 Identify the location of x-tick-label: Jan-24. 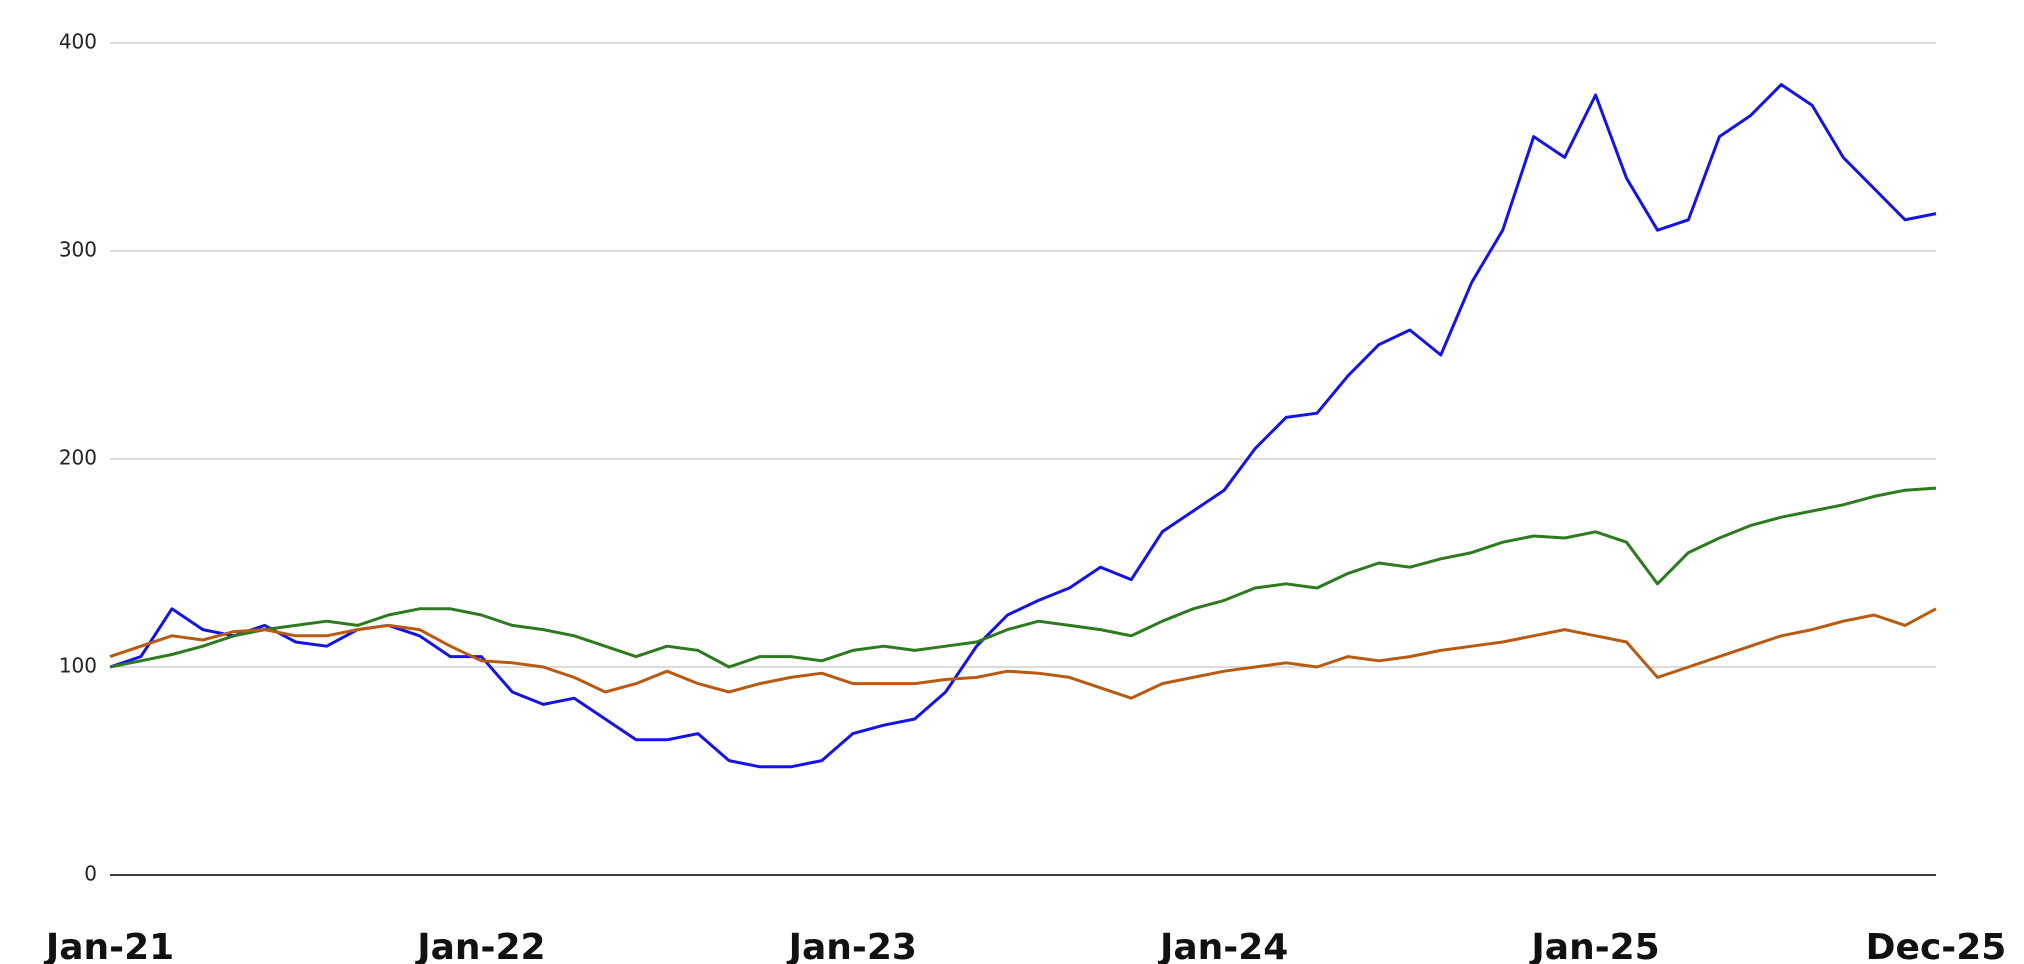
(1222, 945).